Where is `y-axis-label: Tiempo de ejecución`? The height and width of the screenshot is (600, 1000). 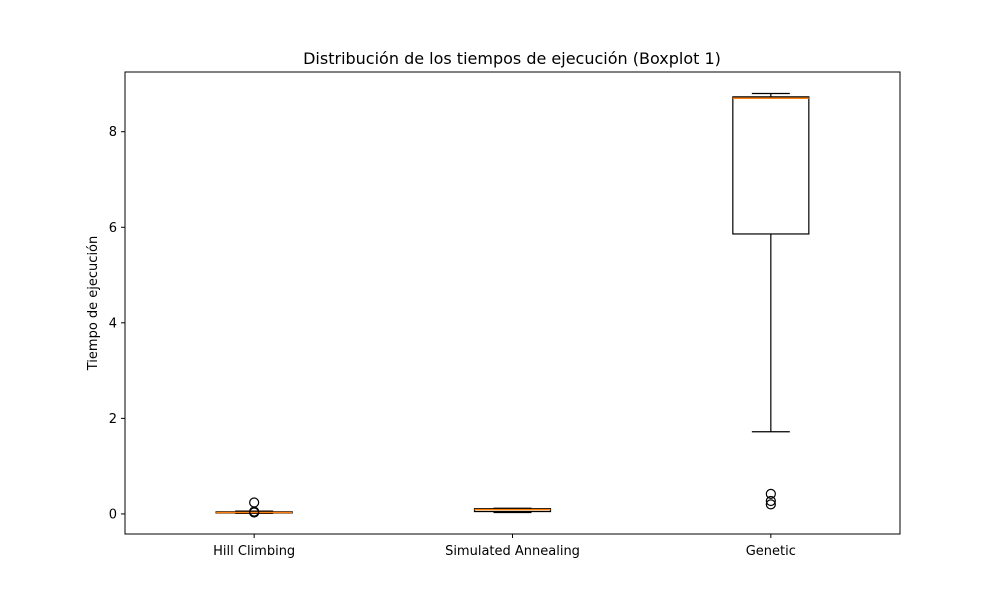
y-axis-label: Tiempo de ejecución is located at coordinates (93, 303).